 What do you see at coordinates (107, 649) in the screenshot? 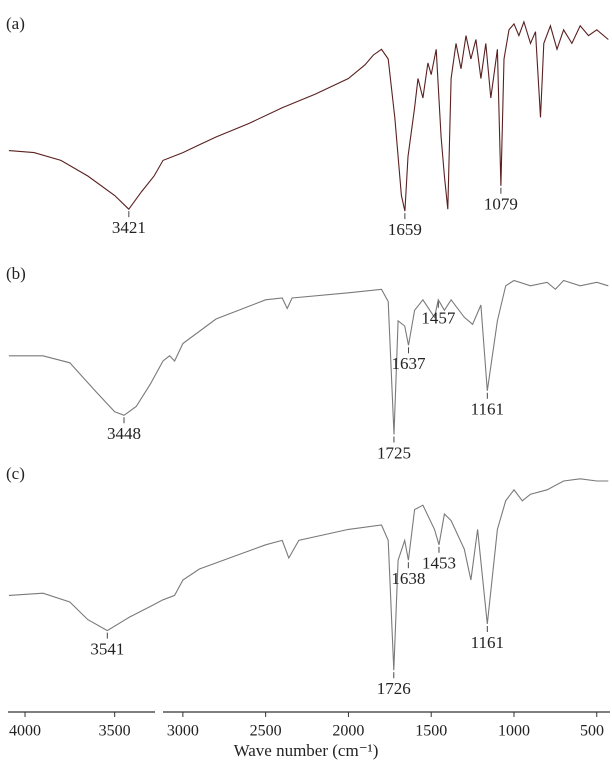
I see `peak-label: 3541` at bounding box center [107, 649].